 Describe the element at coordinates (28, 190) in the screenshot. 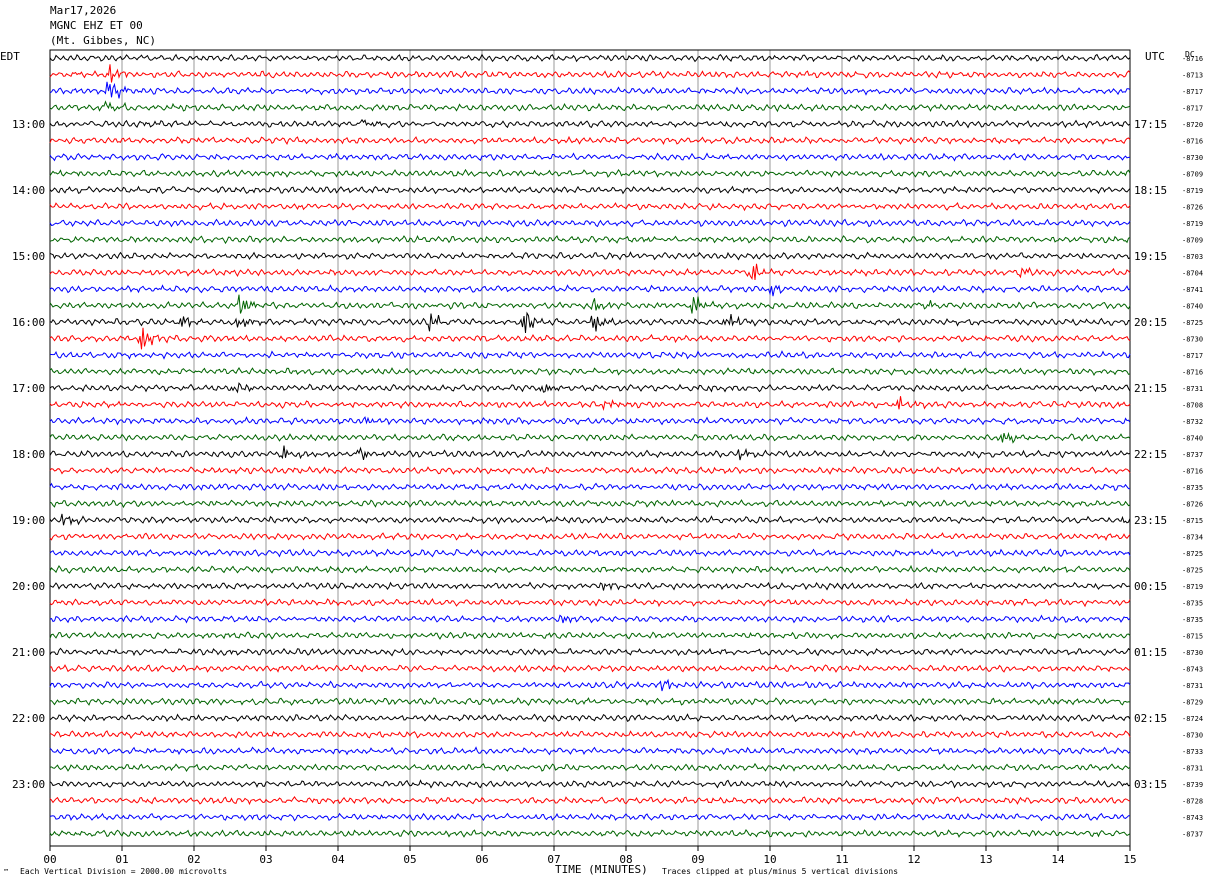

I see `left-hour-label: 14:00` at that location.